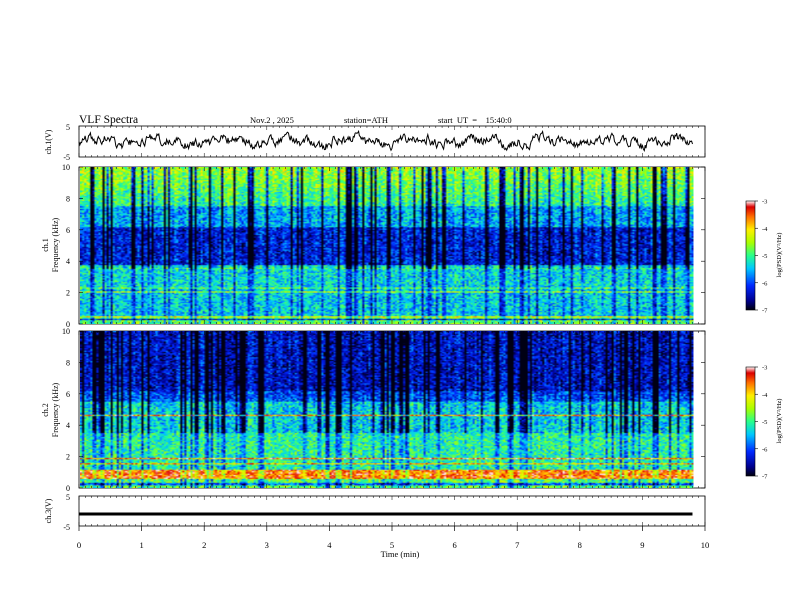 The width and height of the screenshot is (792, 612). I want to click on ch1-colorbar-label: log(PSD)(V²/Hz), so click(779, 255).